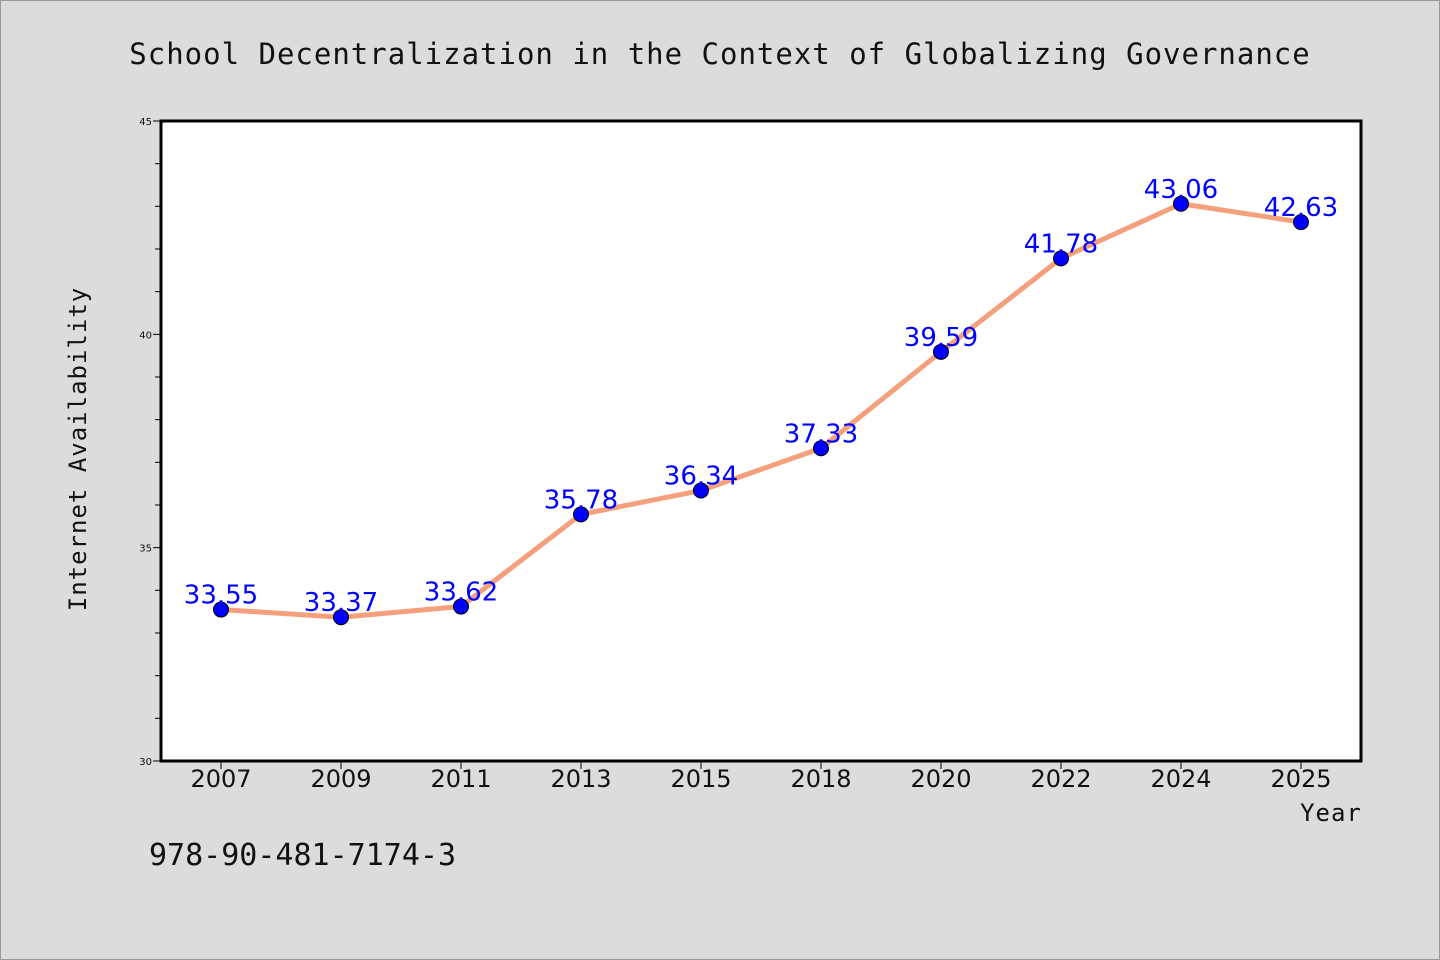 The height and width of the screenshot is (960, 1440). Describe the element at coordinates (761, 777) in the screenshot. I see `x-axis: 2007 2009 2011 2013 2015 2018 2020 2022 2024 2025` at that location.